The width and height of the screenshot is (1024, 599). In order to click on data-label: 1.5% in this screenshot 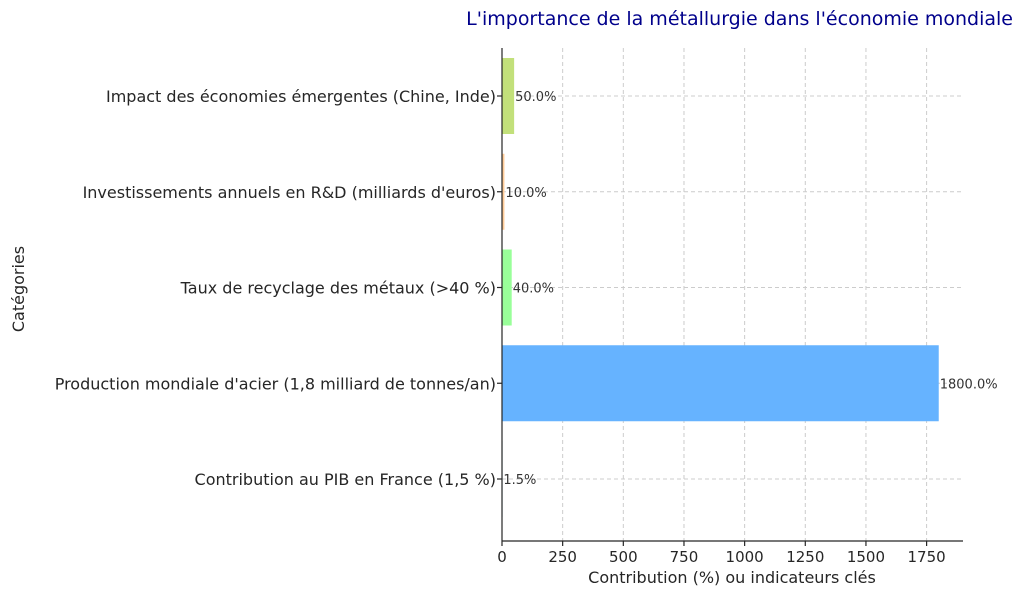, I will do `click(519, 480)`.